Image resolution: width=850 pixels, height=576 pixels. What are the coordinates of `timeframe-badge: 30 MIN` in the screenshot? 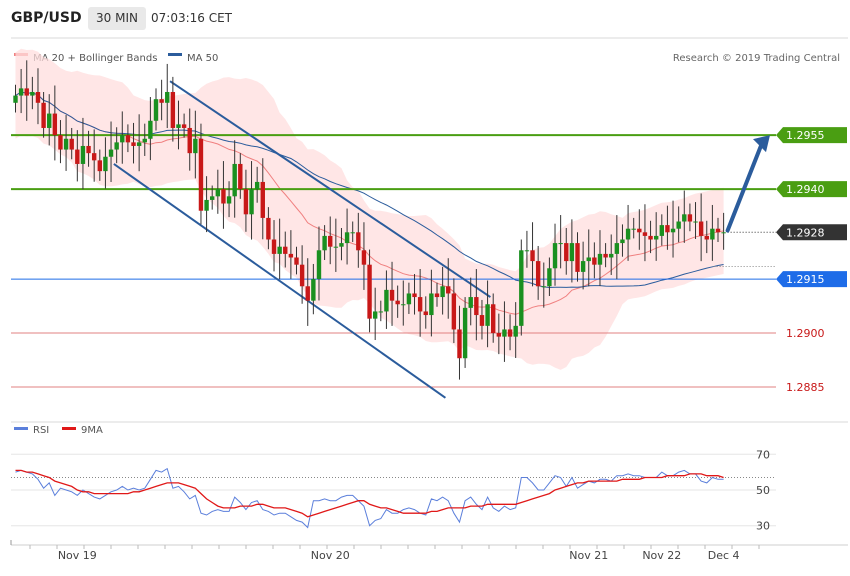 It's located at (117, 18).